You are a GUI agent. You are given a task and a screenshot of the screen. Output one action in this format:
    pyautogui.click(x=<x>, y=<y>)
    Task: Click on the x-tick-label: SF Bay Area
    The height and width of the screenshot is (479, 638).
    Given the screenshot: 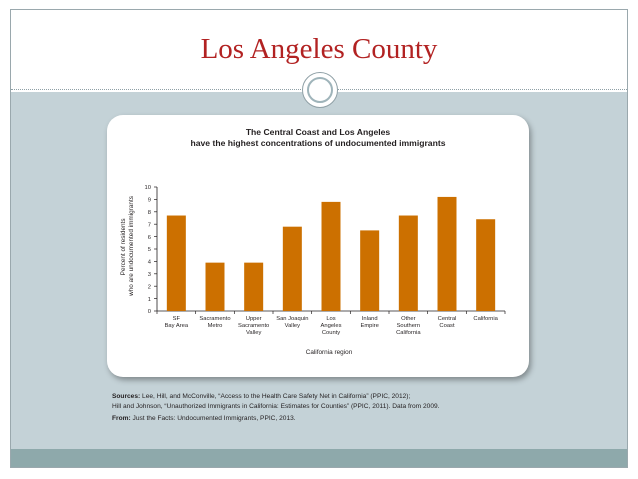 What is the action you would take?
    pyautogui.click(x=177, y=322)
    